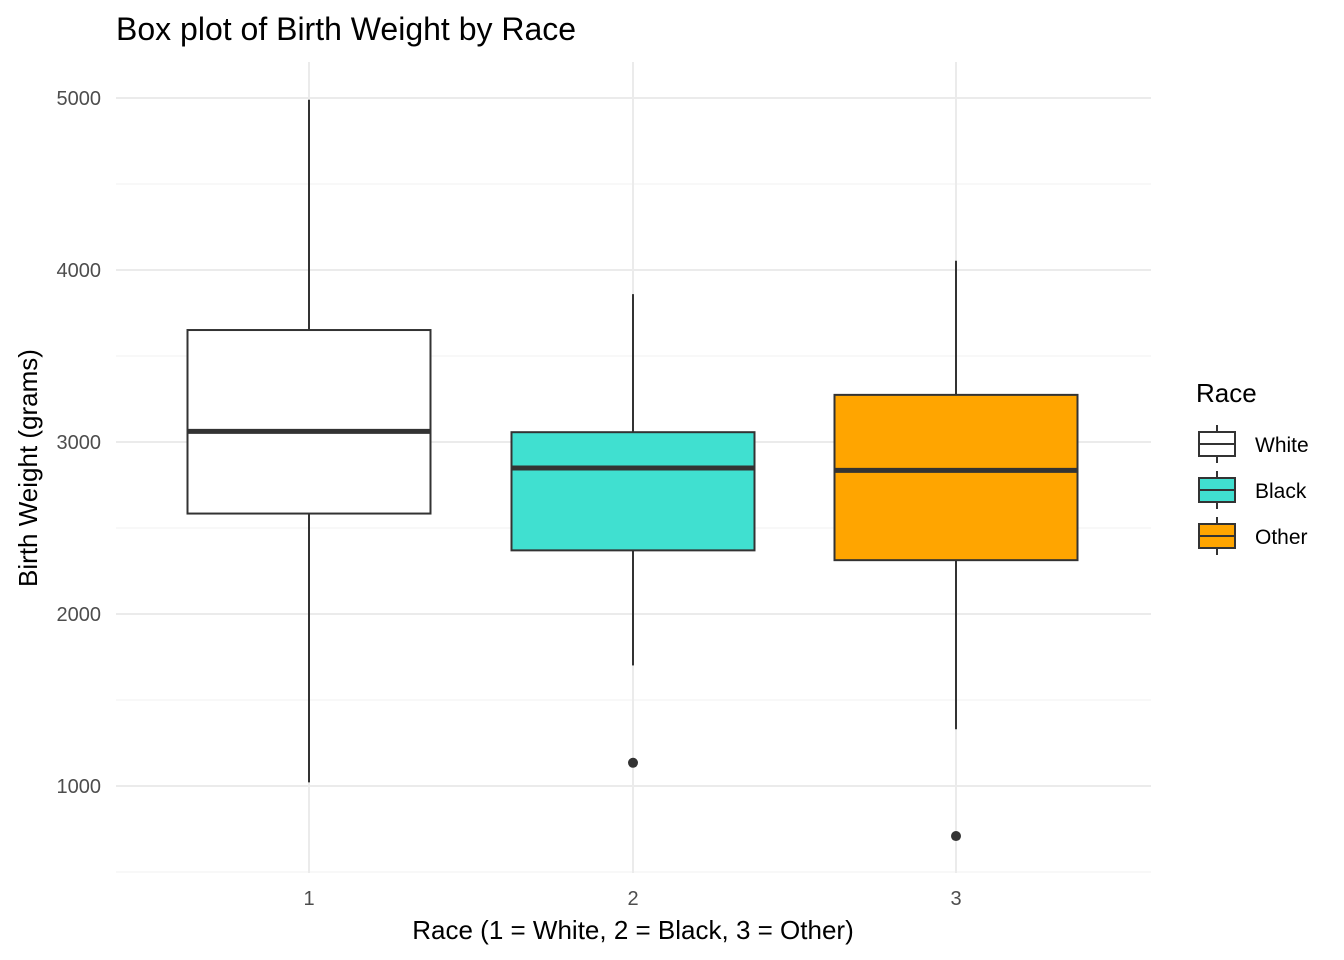 The height and width of the screenshot is (960, 1344). What do you see at coordinates (79, 99) in the screenshot?
I see `y-tick-label: 5000` at bounding box center [79, 99].